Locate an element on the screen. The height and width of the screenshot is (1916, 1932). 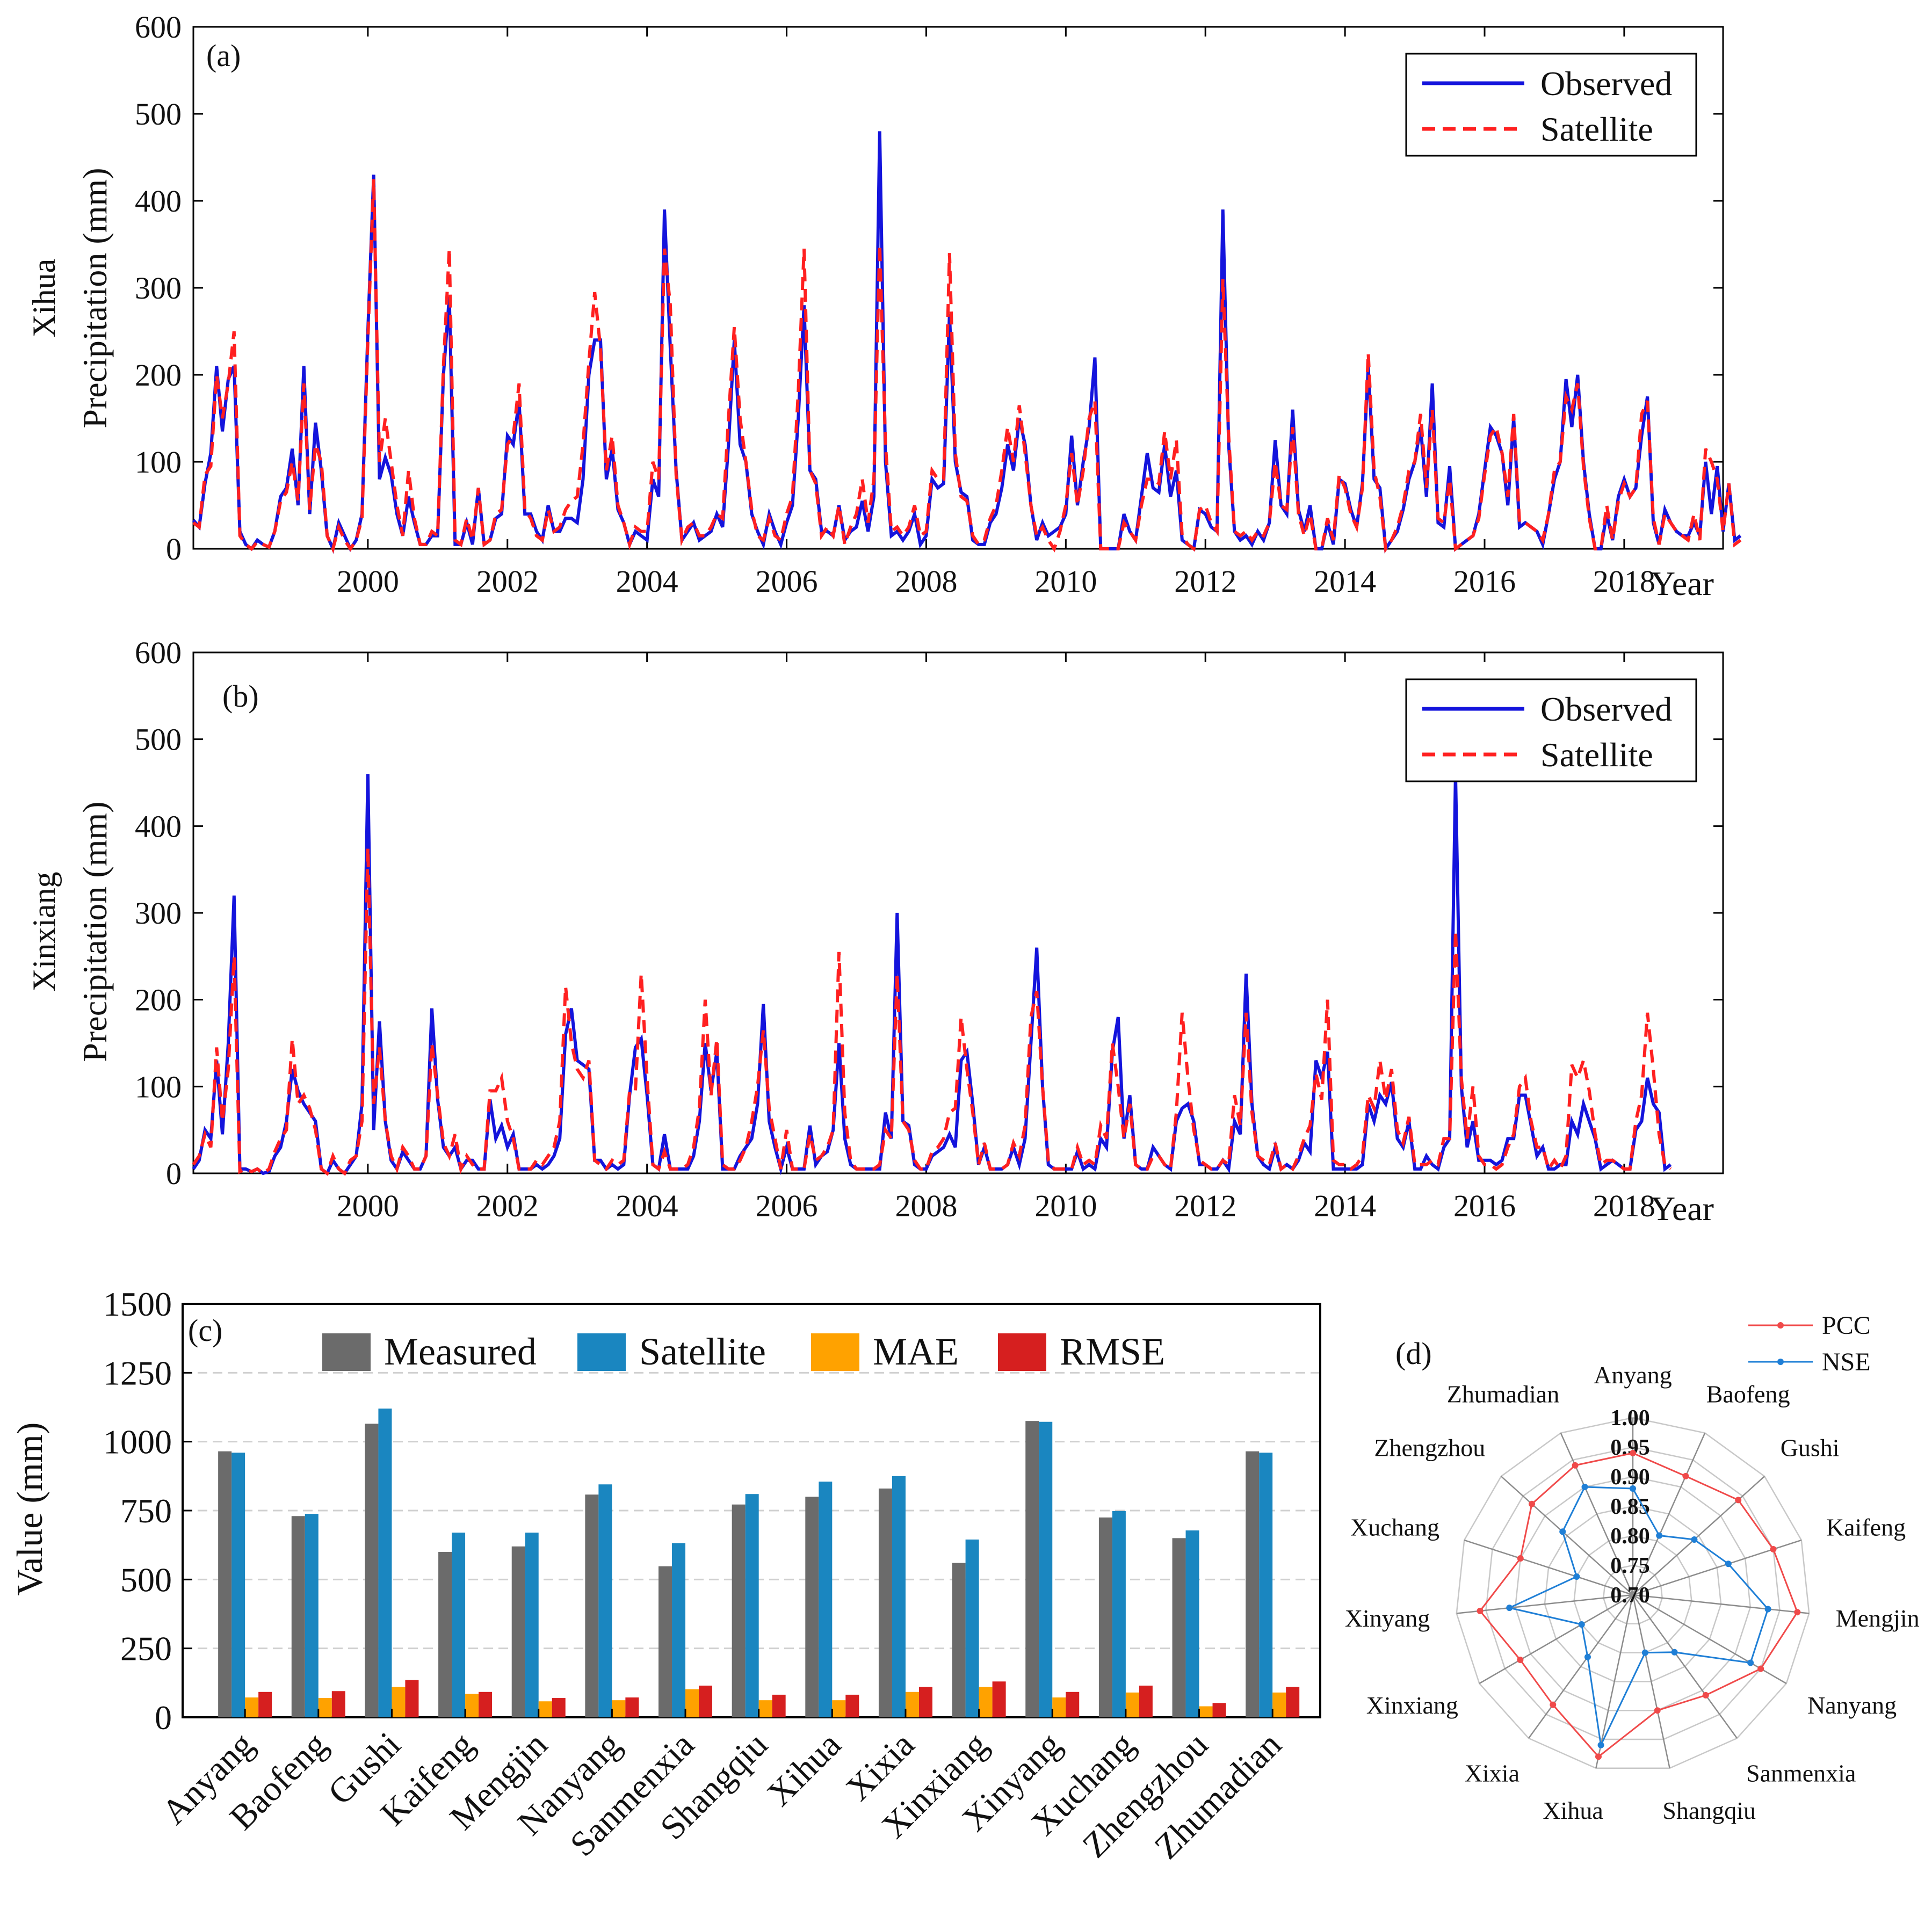
bar-rmse-xuchang is located at coordinates (1146, 1701).